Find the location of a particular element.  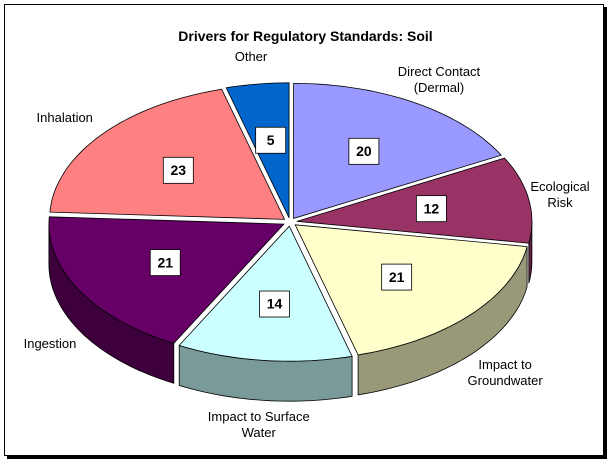

category-label: Ecological Risk is located at coordinates (560, 195).